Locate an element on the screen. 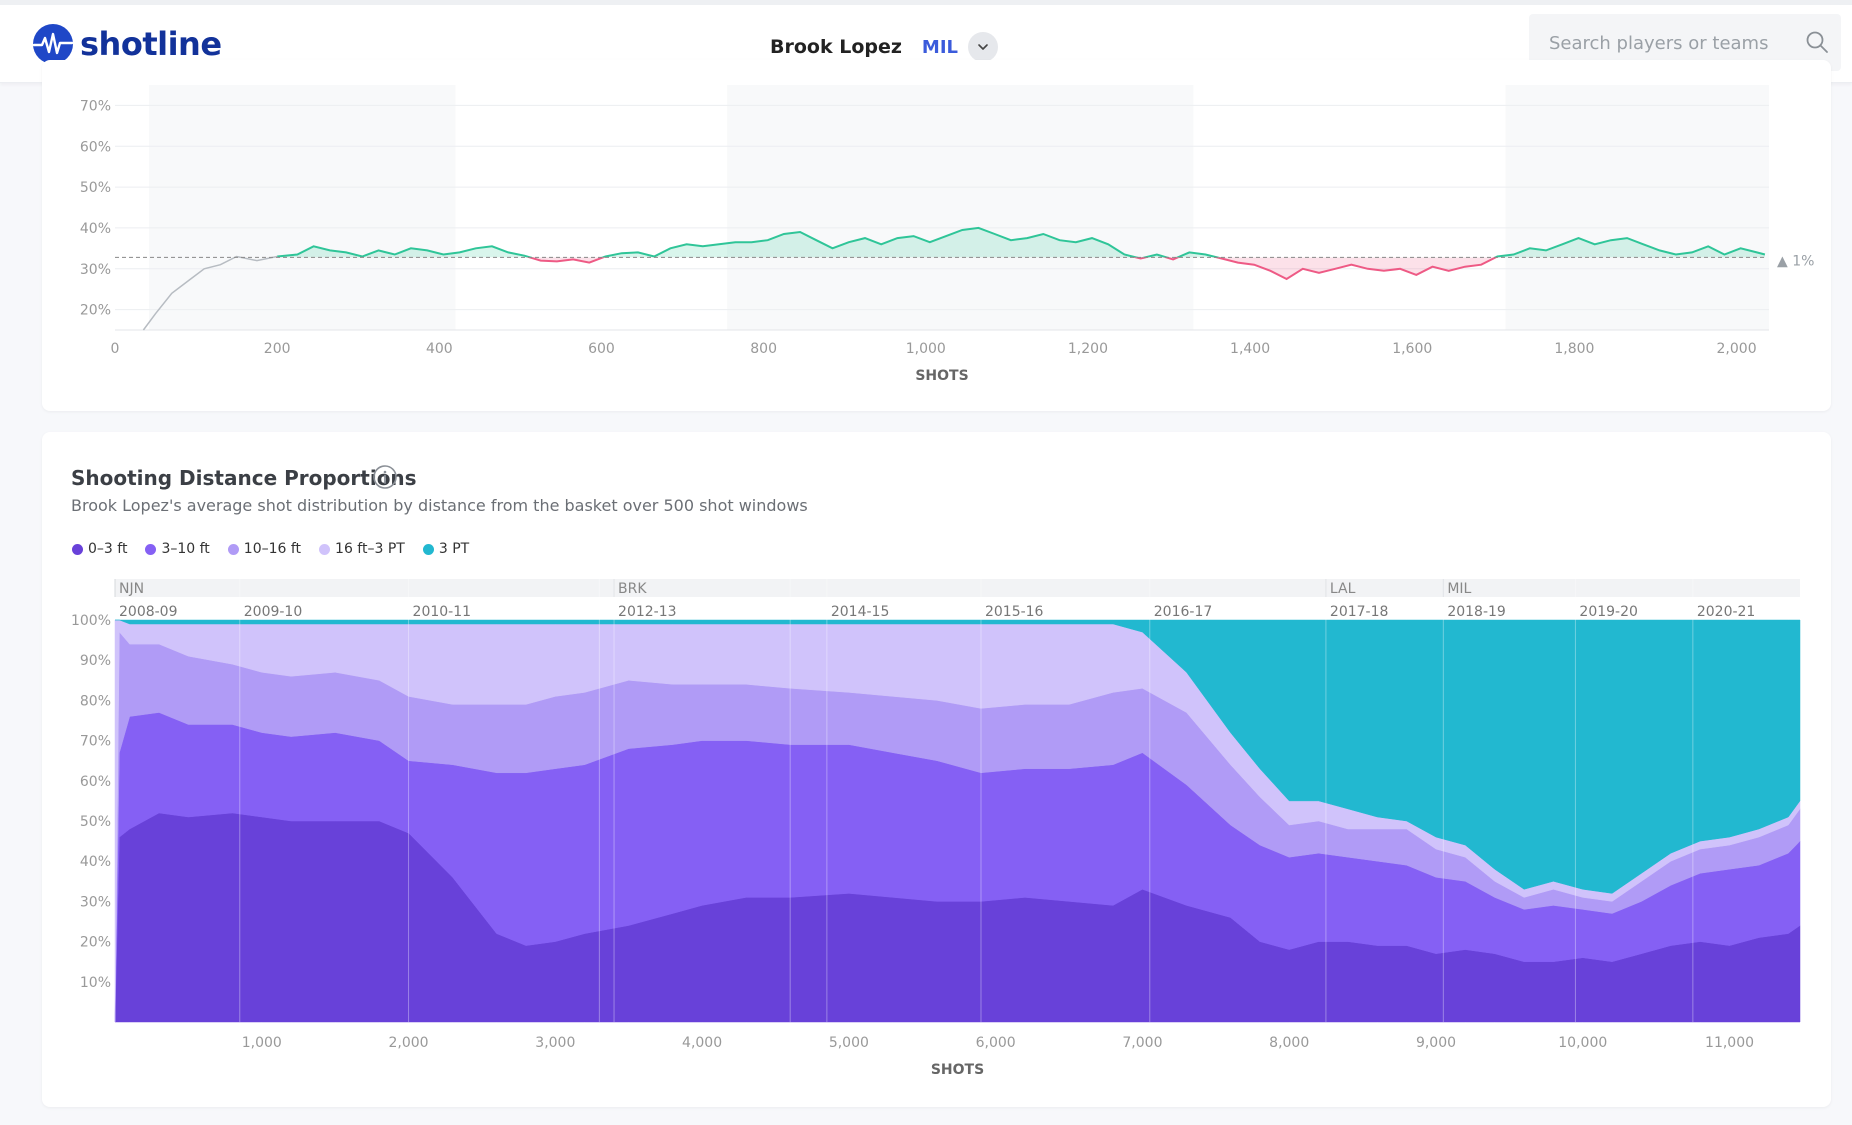 The height and width of the screenshot is (1125, 1852). x-tick-label: 3,000 is located at coordinates (555, 1043).